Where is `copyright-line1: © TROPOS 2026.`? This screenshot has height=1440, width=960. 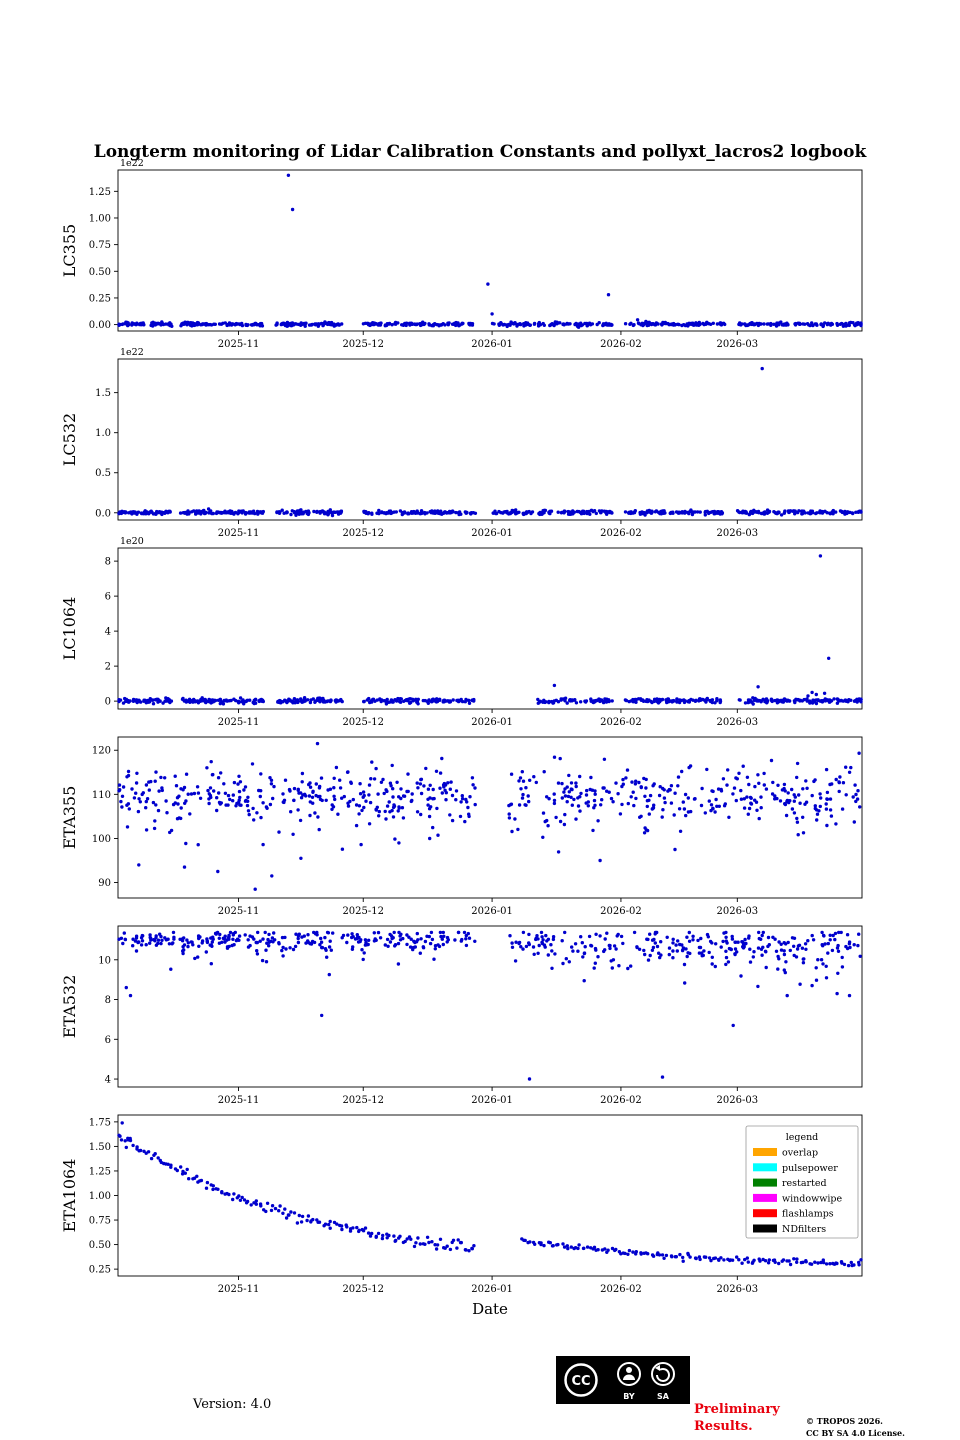 copyright-line1: © TROPOS 2026. is located at coordinates (844, 1421).